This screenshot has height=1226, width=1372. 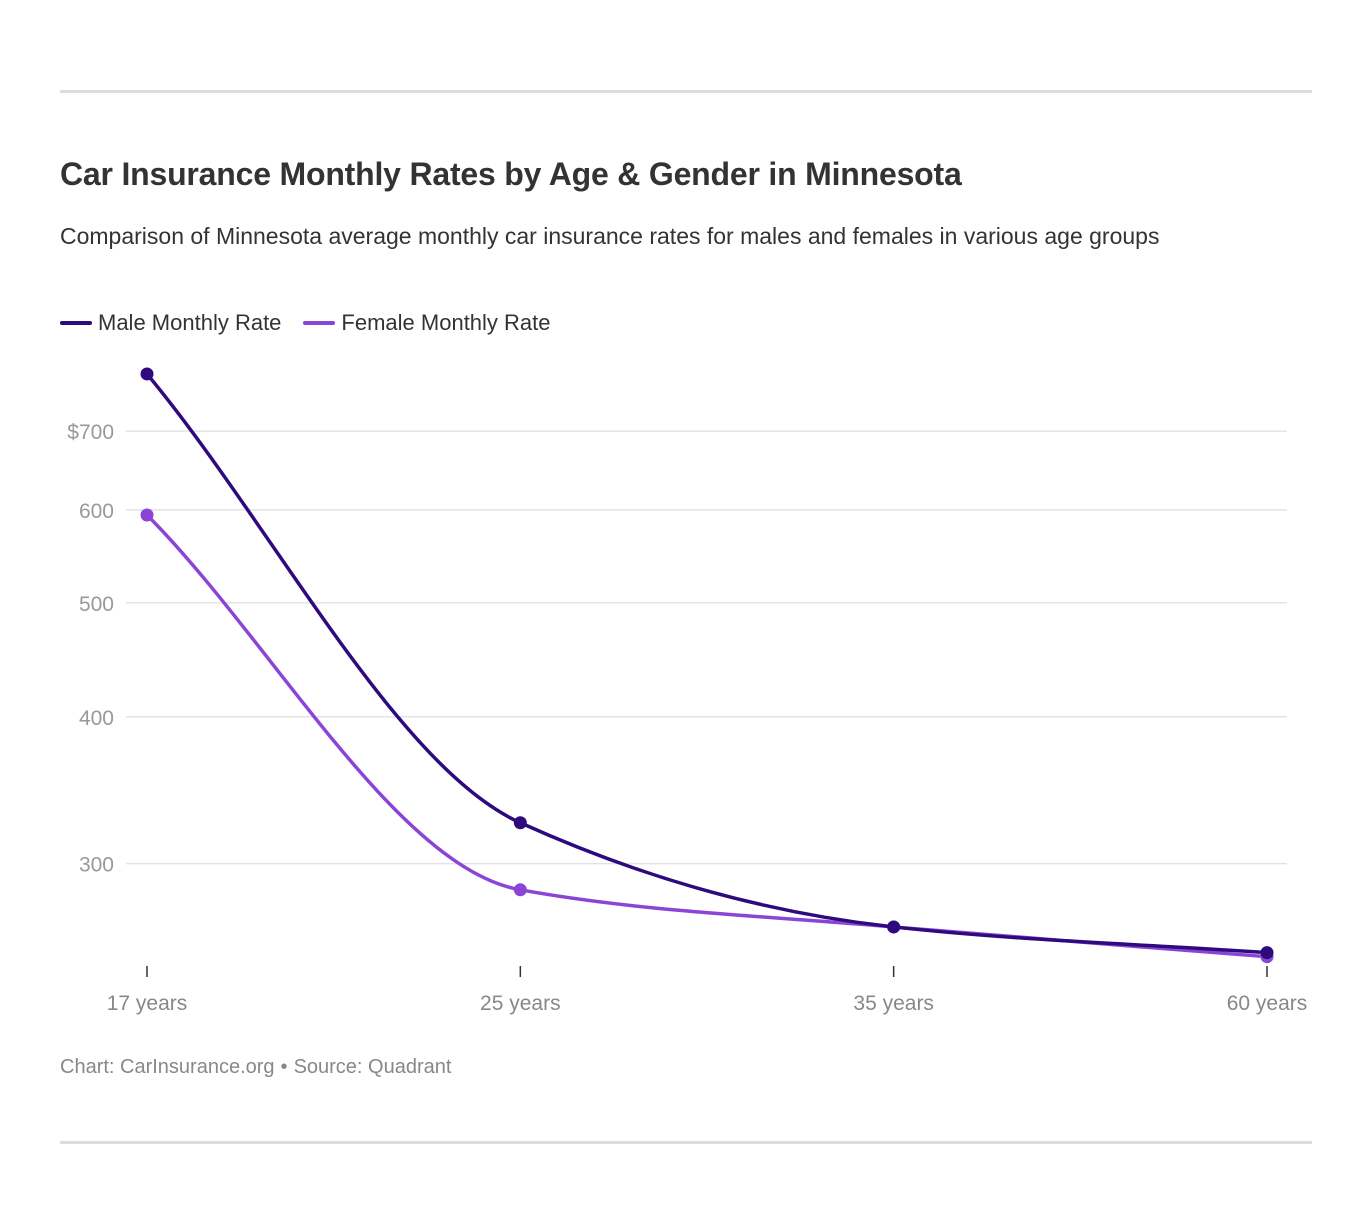 What do you see at coordinates (90, 432) in the screenshot?
I see `y-tick-label: $700` at bounding box center [90, 432].